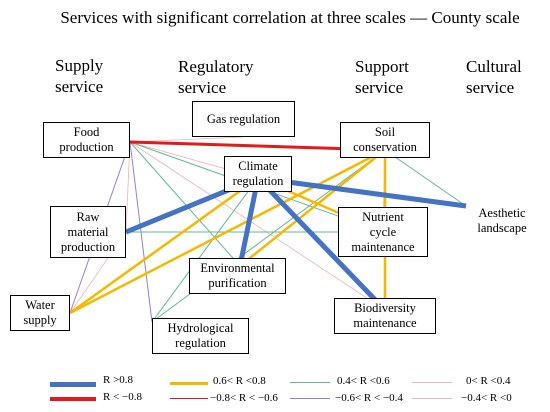 The image size is (550, 412). I want to click on legend-label-rm06-m04: −0.6< R < −0.4, so click(369, 398).